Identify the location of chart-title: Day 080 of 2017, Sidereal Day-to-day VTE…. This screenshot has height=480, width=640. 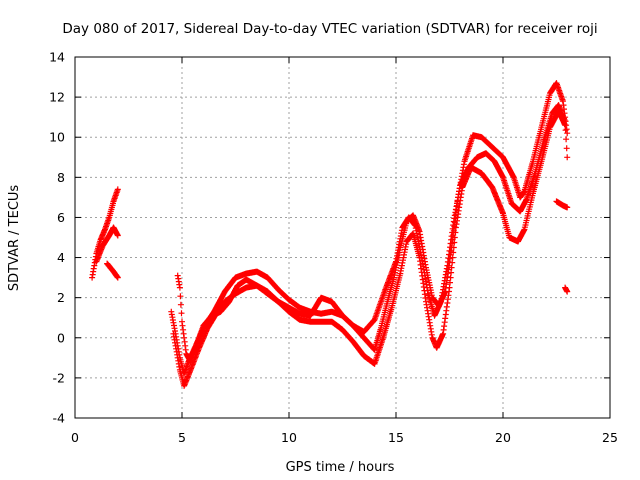
(329, 29).